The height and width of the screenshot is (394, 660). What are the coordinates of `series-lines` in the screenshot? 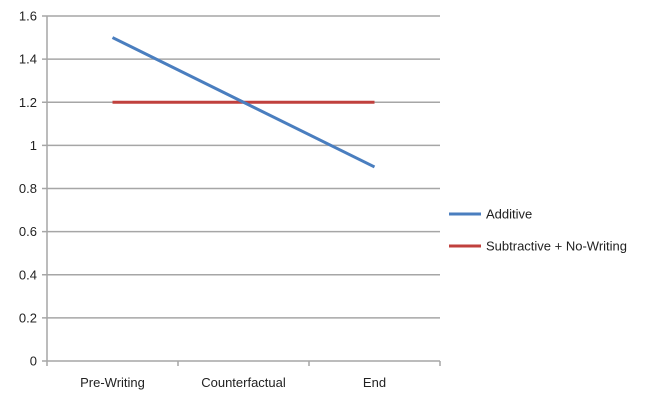 It's located at (243, 102).